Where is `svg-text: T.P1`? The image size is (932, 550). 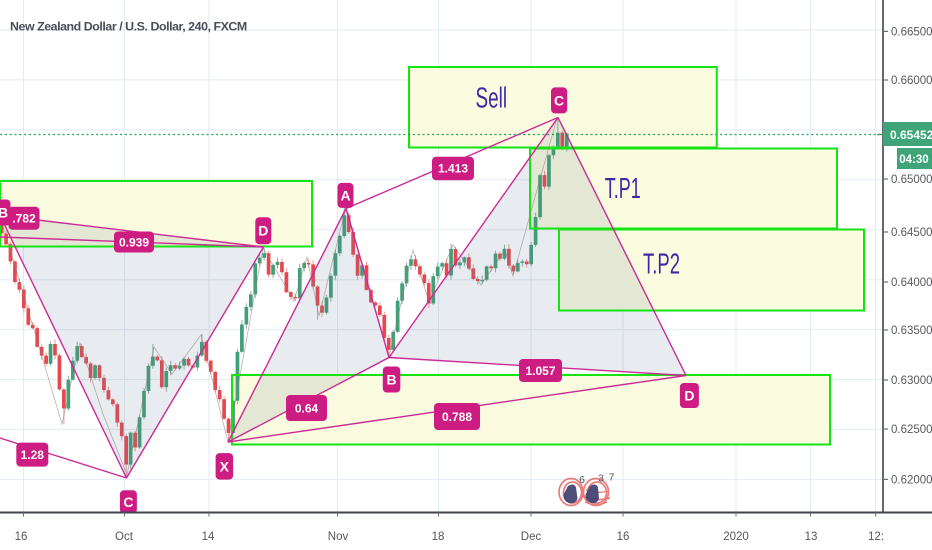
svg-text: T.P1 is located at coordinates (623, 189).